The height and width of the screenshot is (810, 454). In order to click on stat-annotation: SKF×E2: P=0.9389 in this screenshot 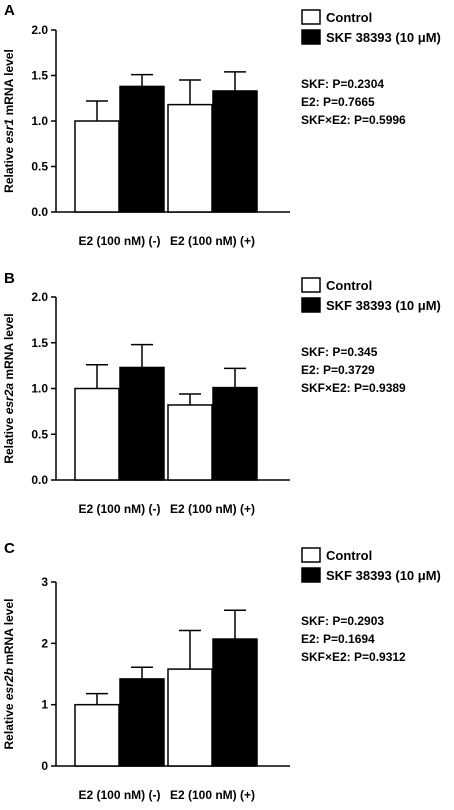, I will do `click(353, 388)`.